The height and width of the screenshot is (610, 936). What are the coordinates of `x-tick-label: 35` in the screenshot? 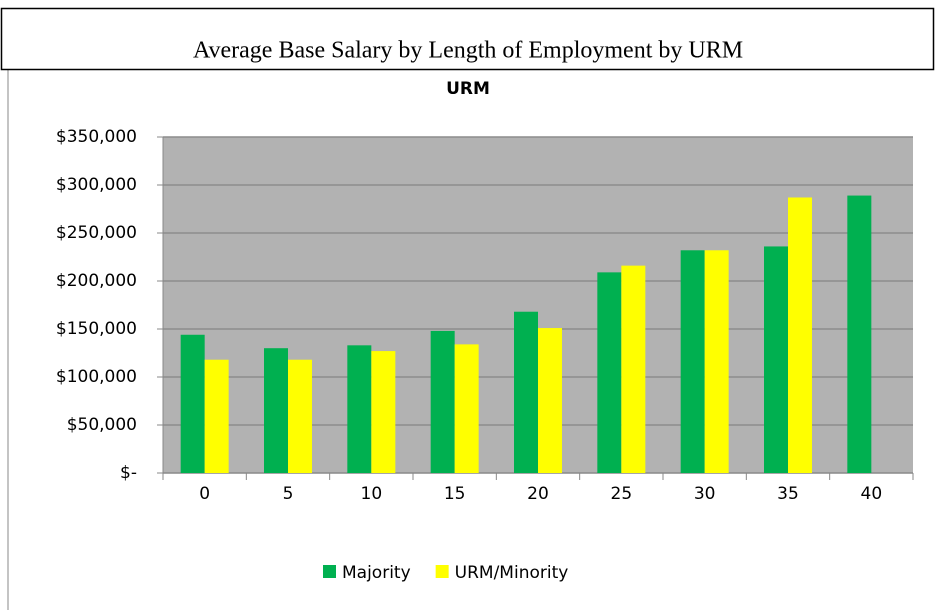 It's located at (788, 494).